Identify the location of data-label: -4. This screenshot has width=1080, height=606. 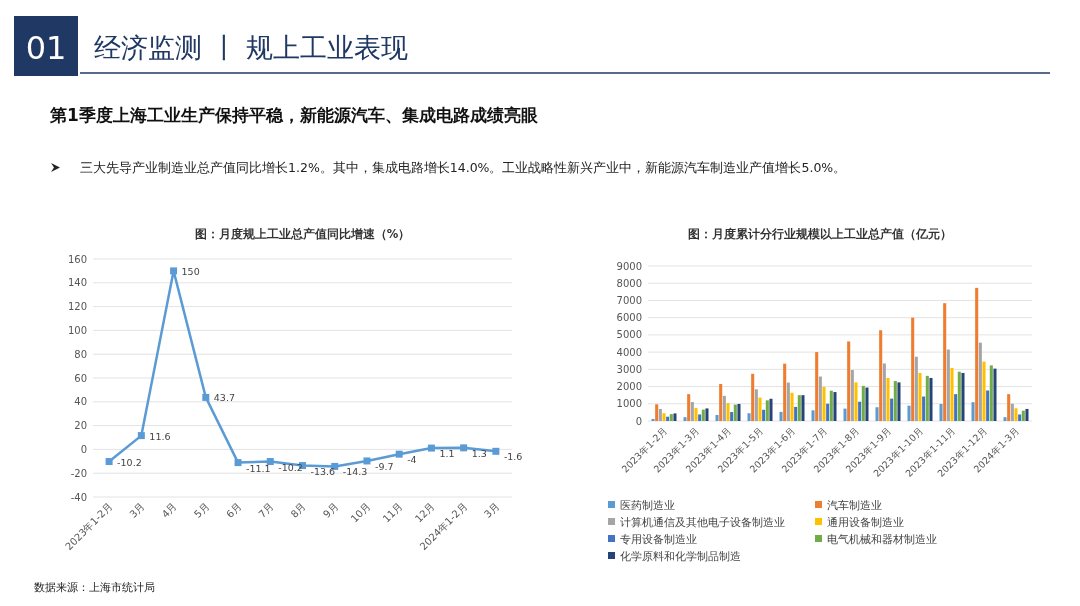
(412, 460).